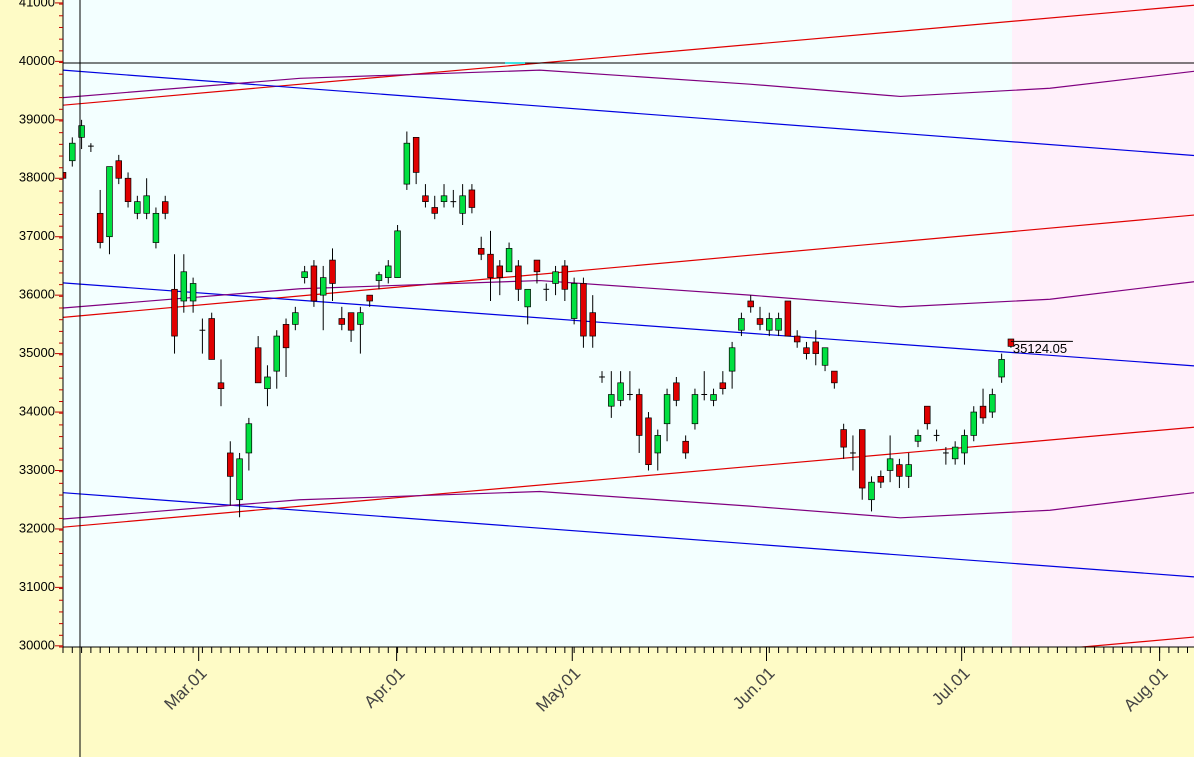 This screenshot has height=757, width=1194. Describe the element at coordinates (37, 177) in the screenshot. I see `y-tick-label: 38000` at that location.